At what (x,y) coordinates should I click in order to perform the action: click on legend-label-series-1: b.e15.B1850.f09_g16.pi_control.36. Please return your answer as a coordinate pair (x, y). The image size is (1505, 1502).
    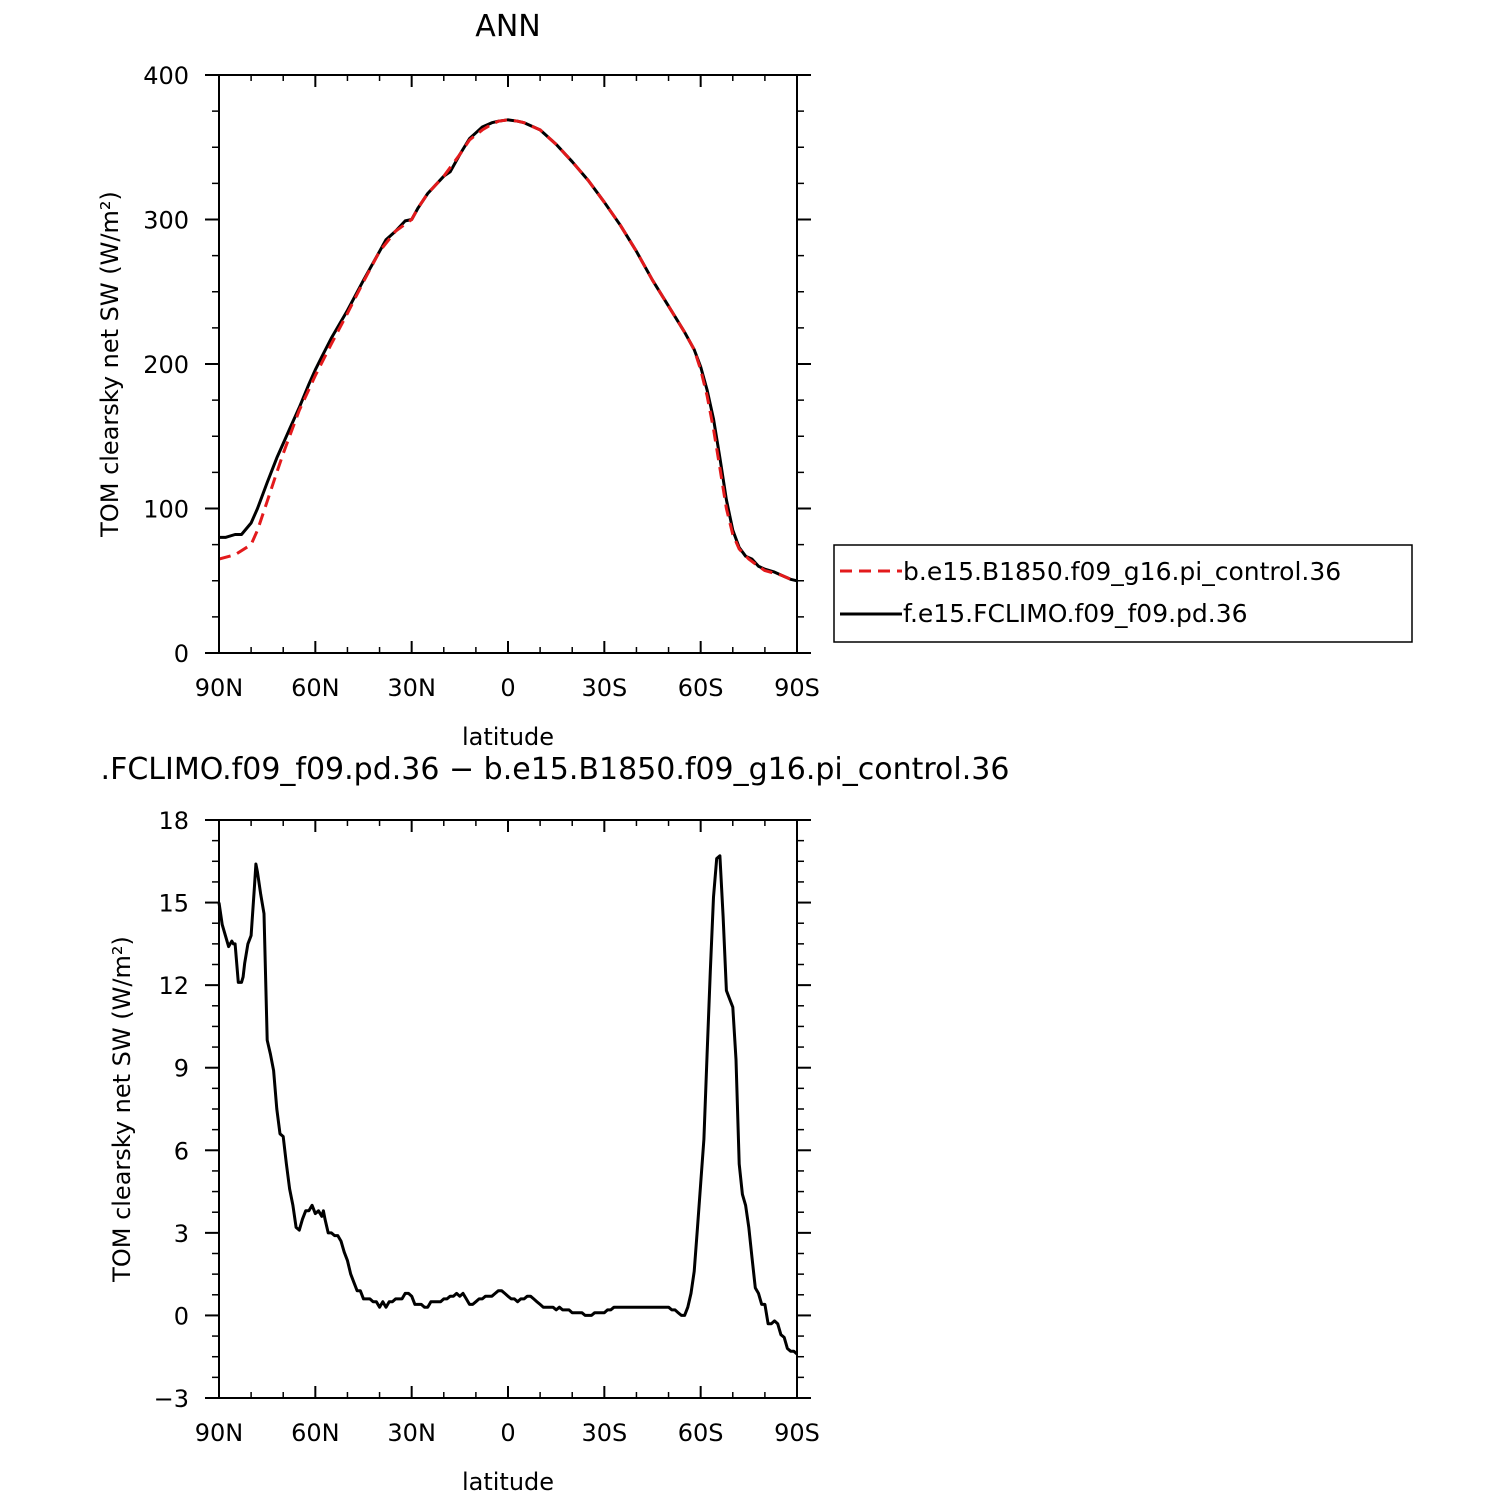
    Looking at the image, I should click on (1122, 571).